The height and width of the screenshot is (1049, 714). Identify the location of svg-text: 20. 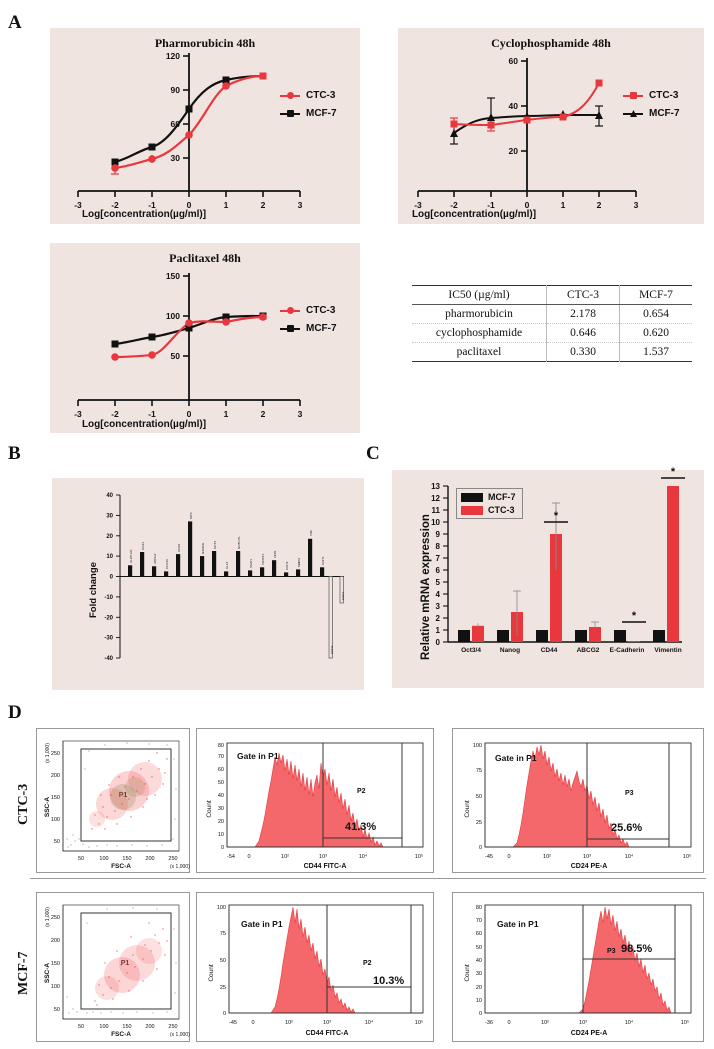
(479, 988).